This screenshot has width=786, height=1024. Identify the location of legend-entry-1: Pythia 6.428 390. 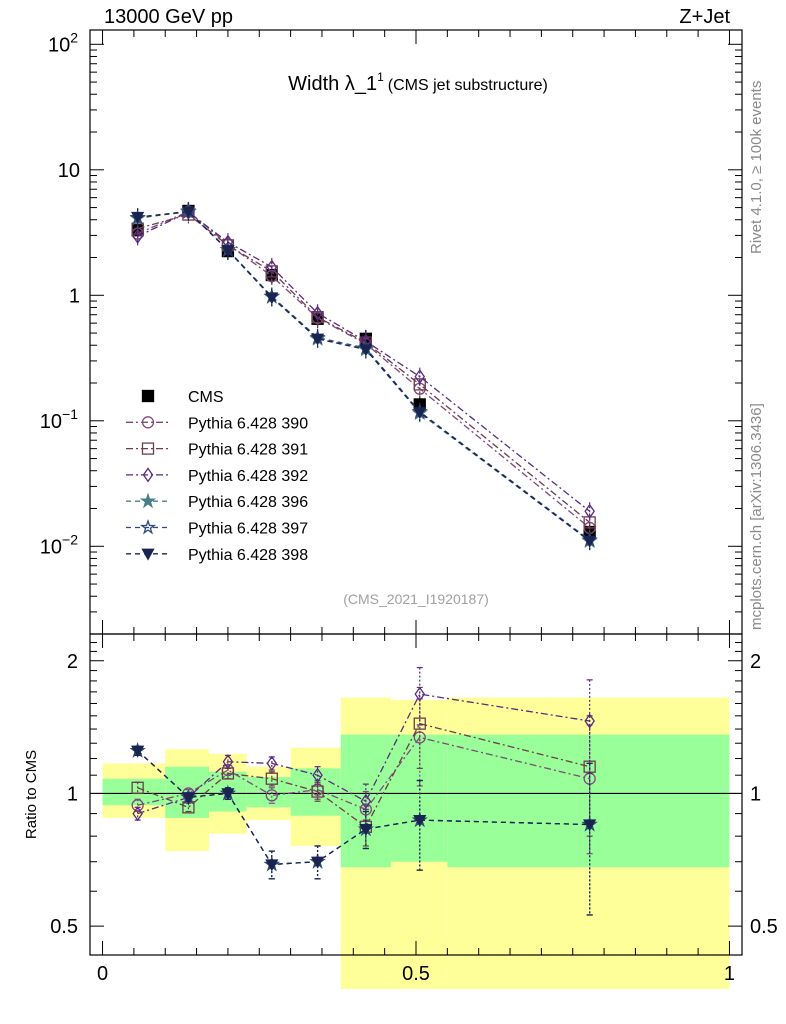
(217, 423).